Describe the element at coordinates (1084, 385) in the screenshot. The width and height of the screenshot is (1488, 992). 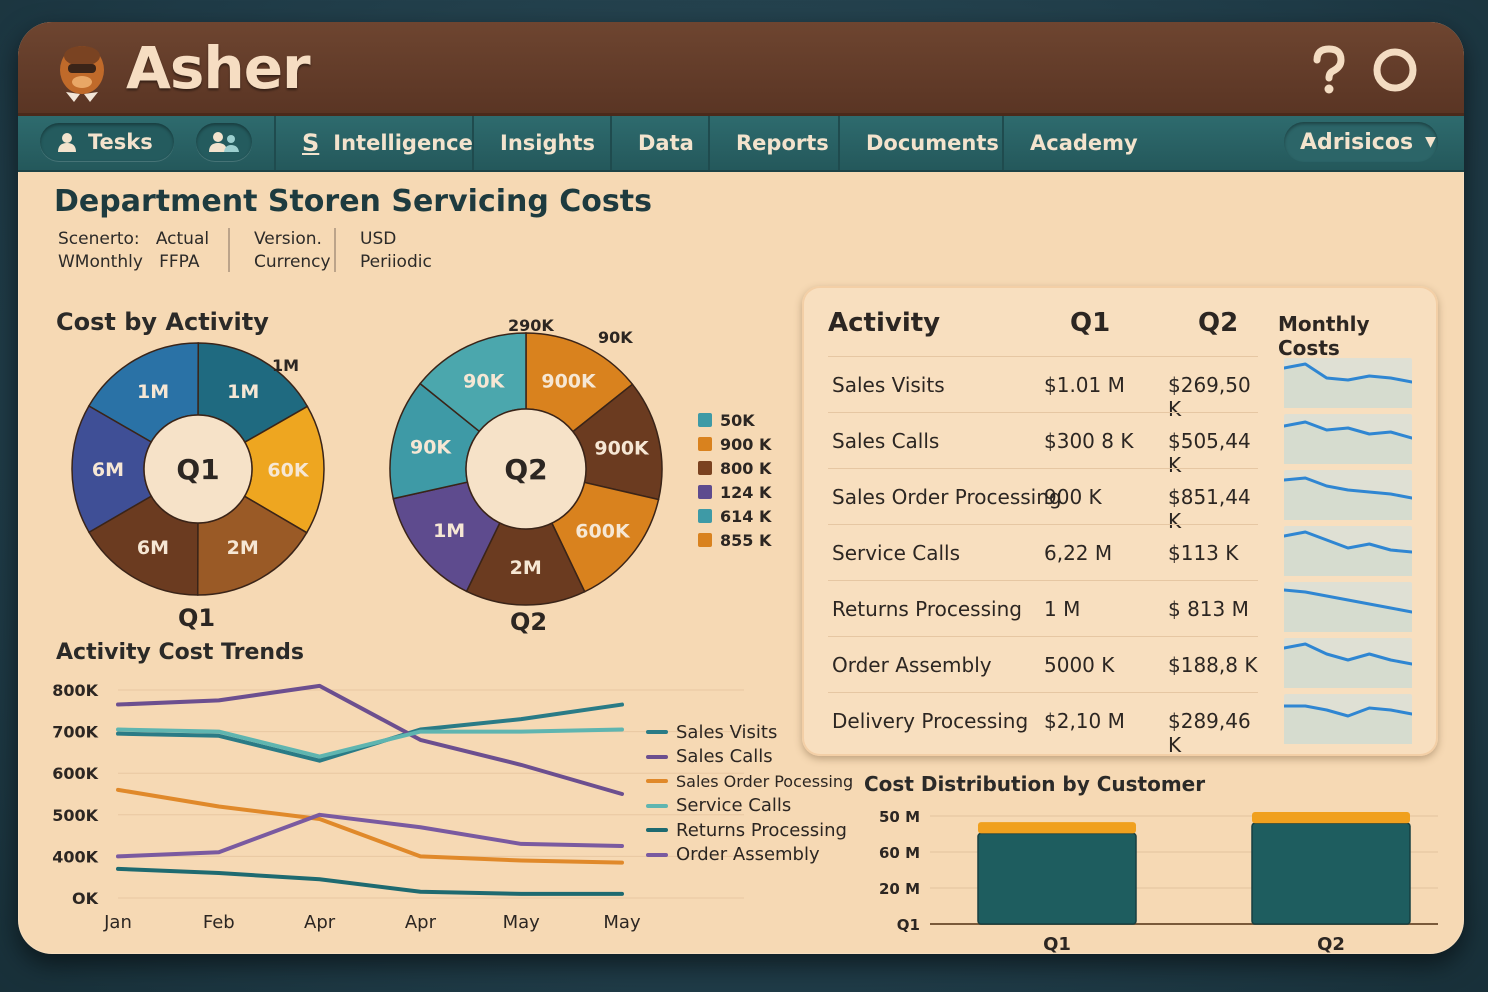
I see `cell-q1: $1.01 M` at that location.